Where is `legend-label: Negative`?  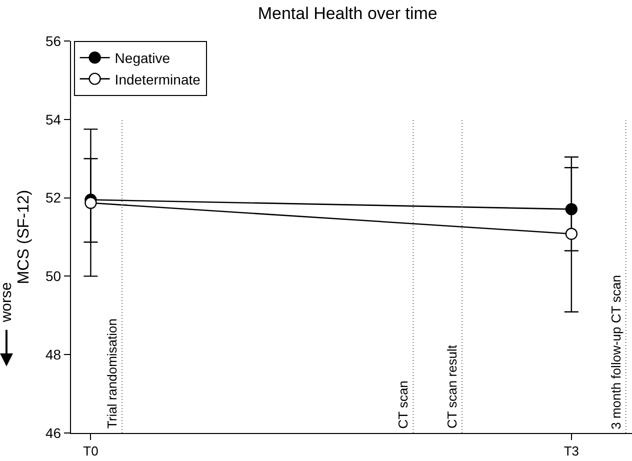 legend-label: Negative is located at coordinates (142, 58).